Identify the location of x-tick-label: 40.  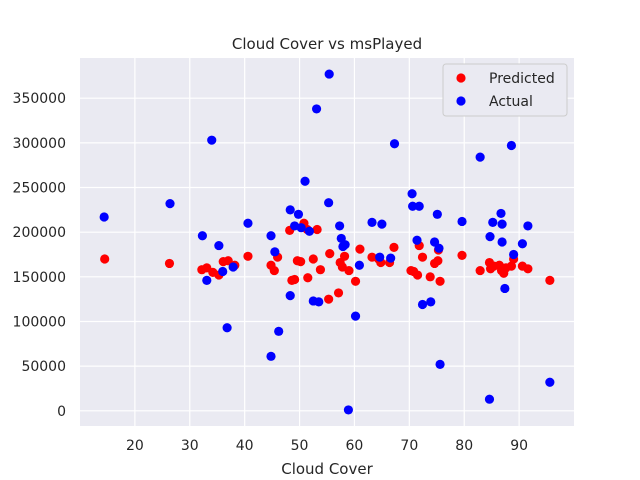
(245, 446).